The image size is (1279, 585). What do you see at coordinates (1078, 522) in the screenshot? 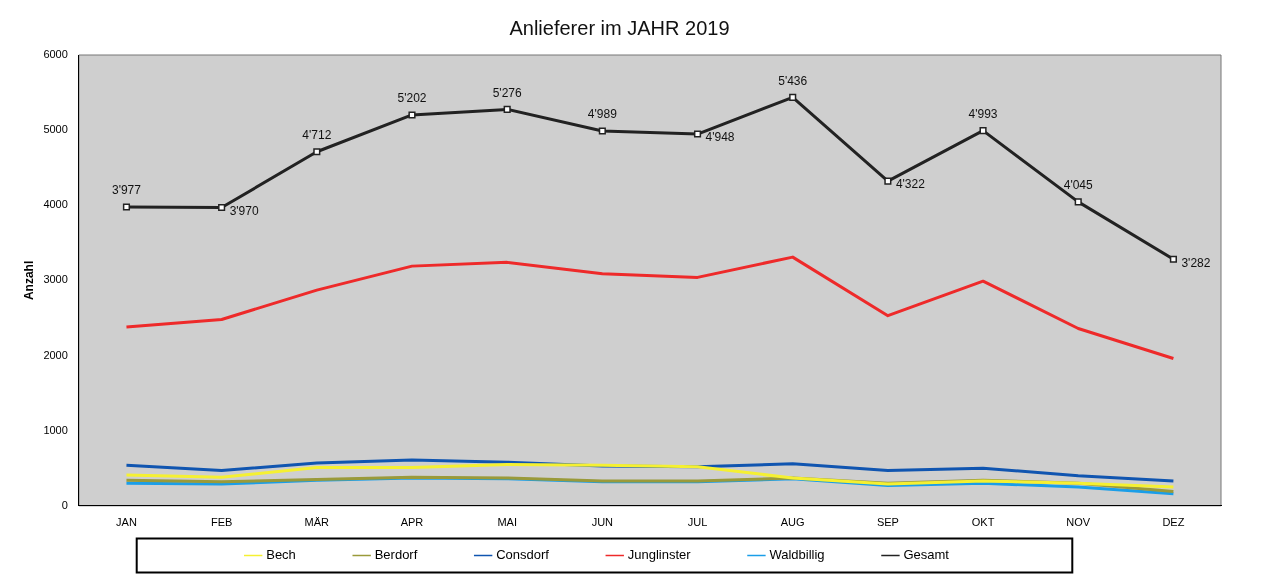
I see `x-tick-label: NOV` at bounding box center [1078, 522].